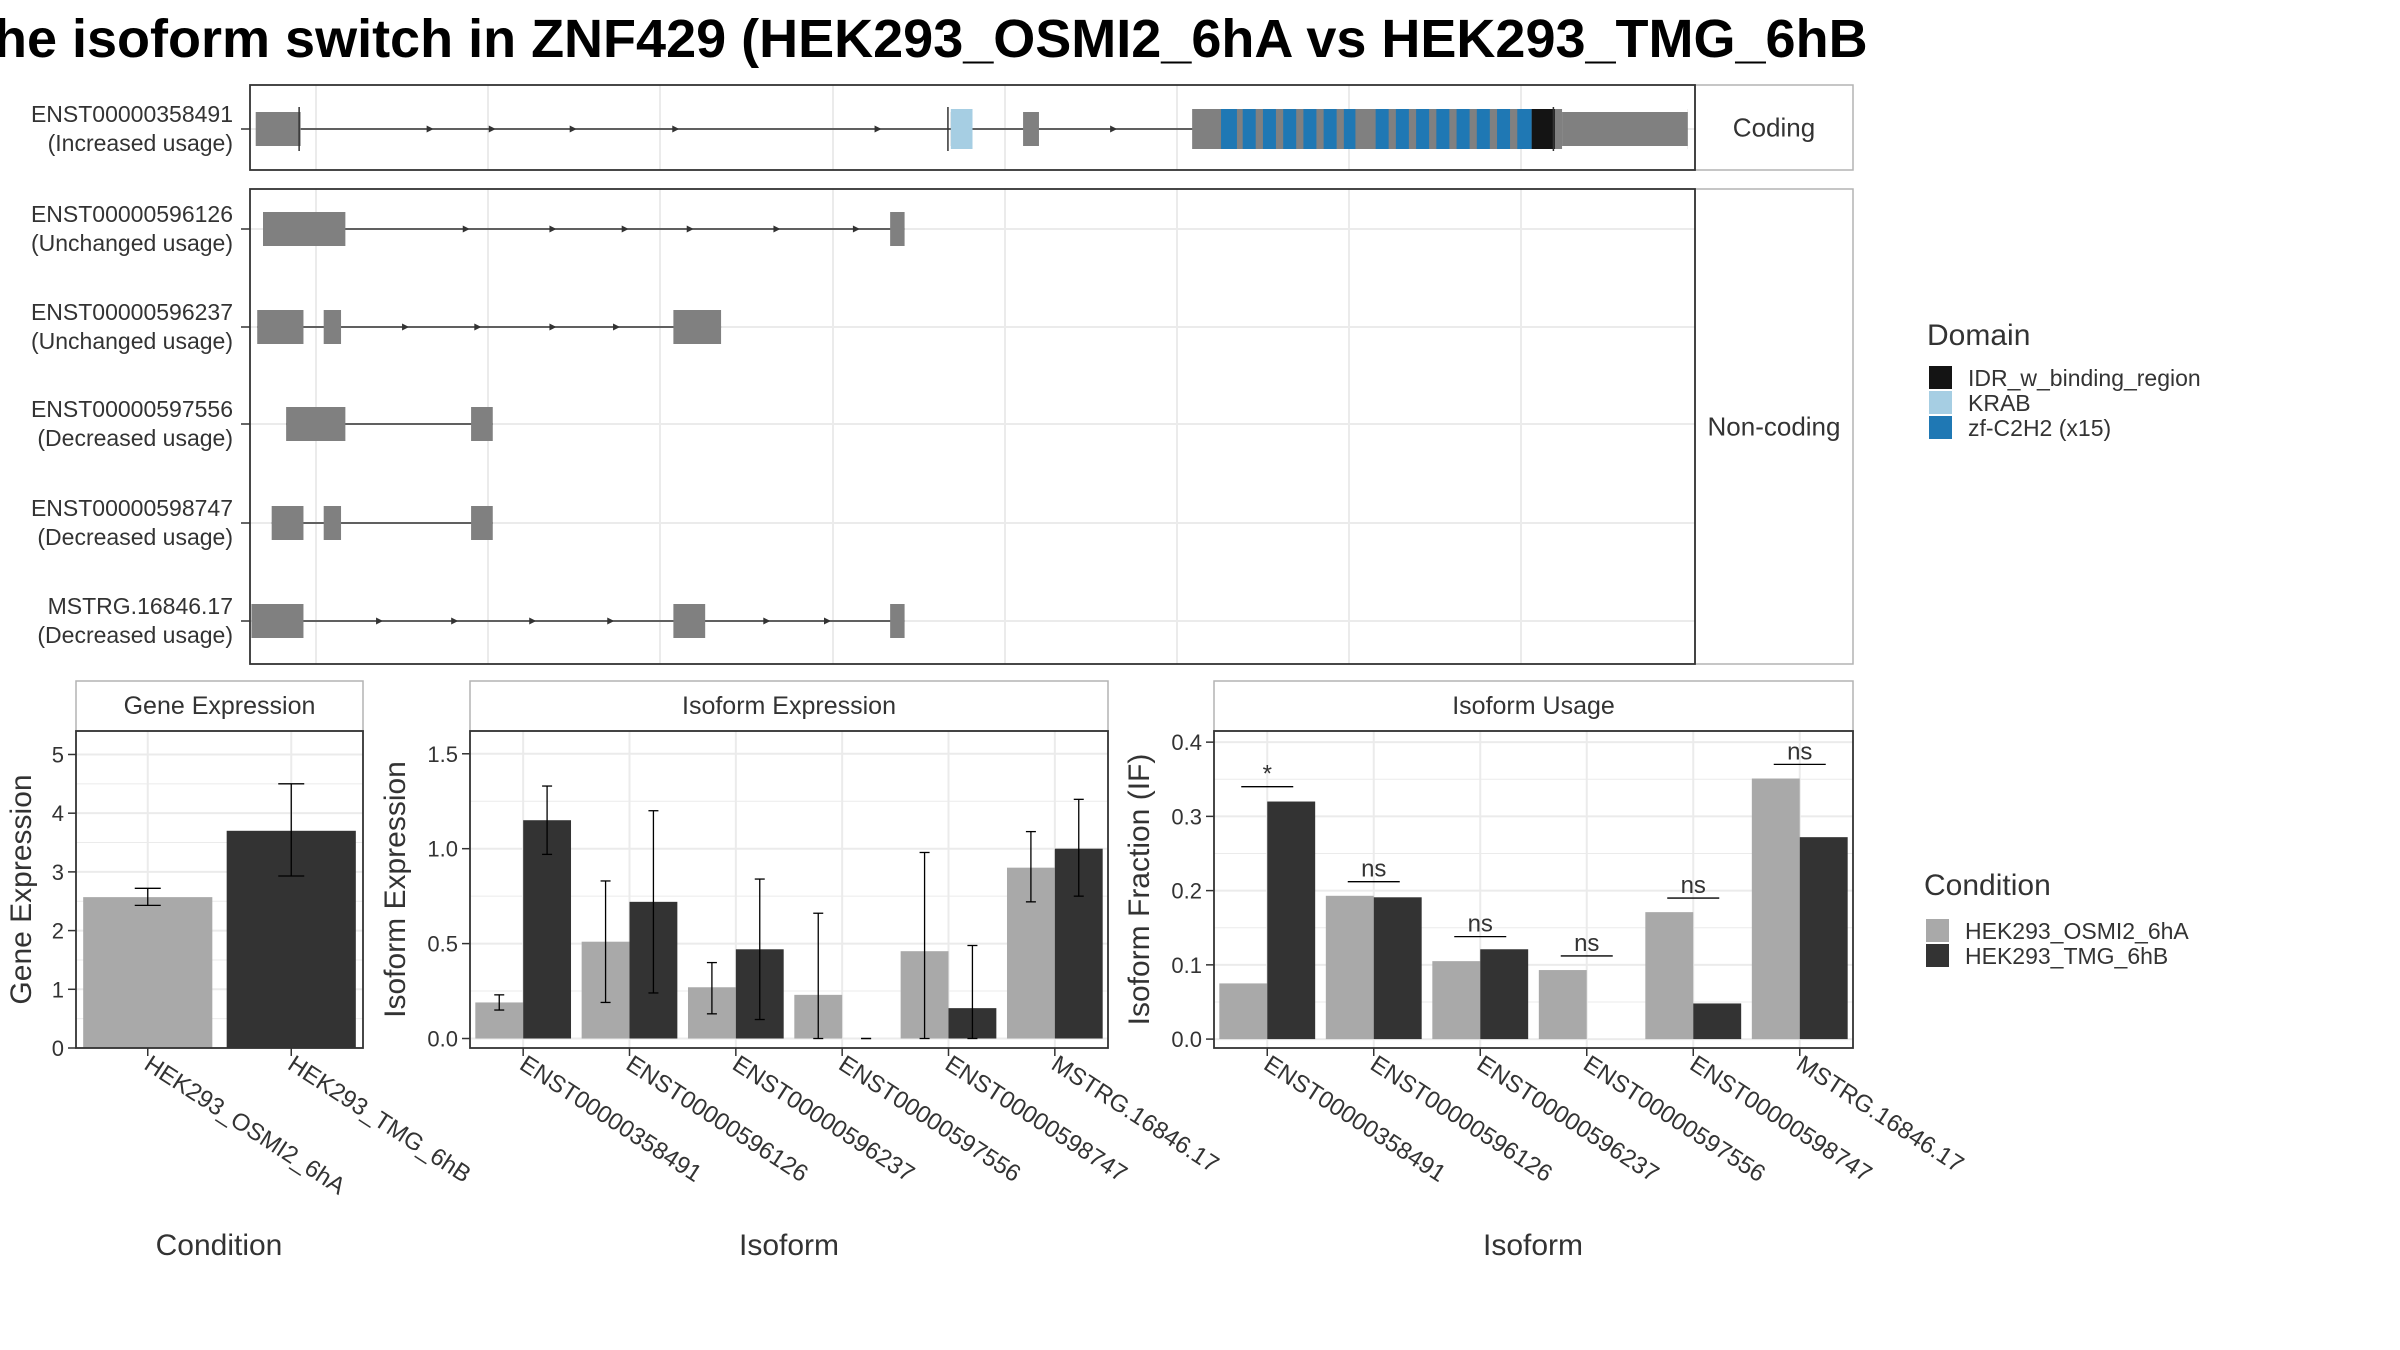  Describe the element at coordinates (1625, 129) in the screenshot. I see `utr-exon` at that location.